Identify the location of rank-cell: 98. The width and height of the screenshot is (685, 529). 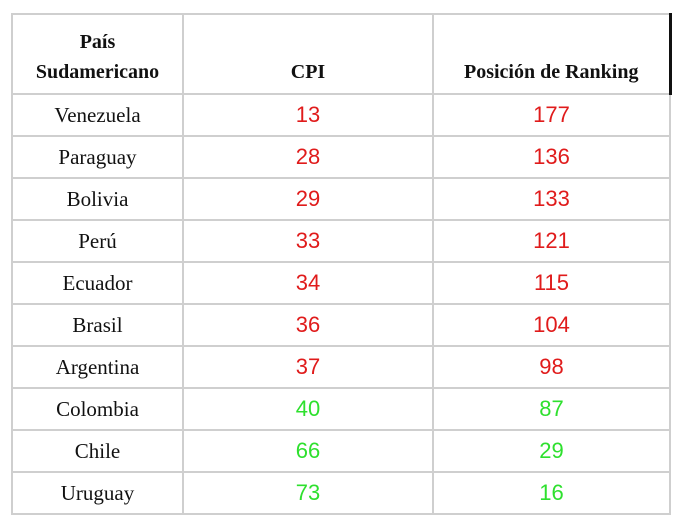
(551, 367).